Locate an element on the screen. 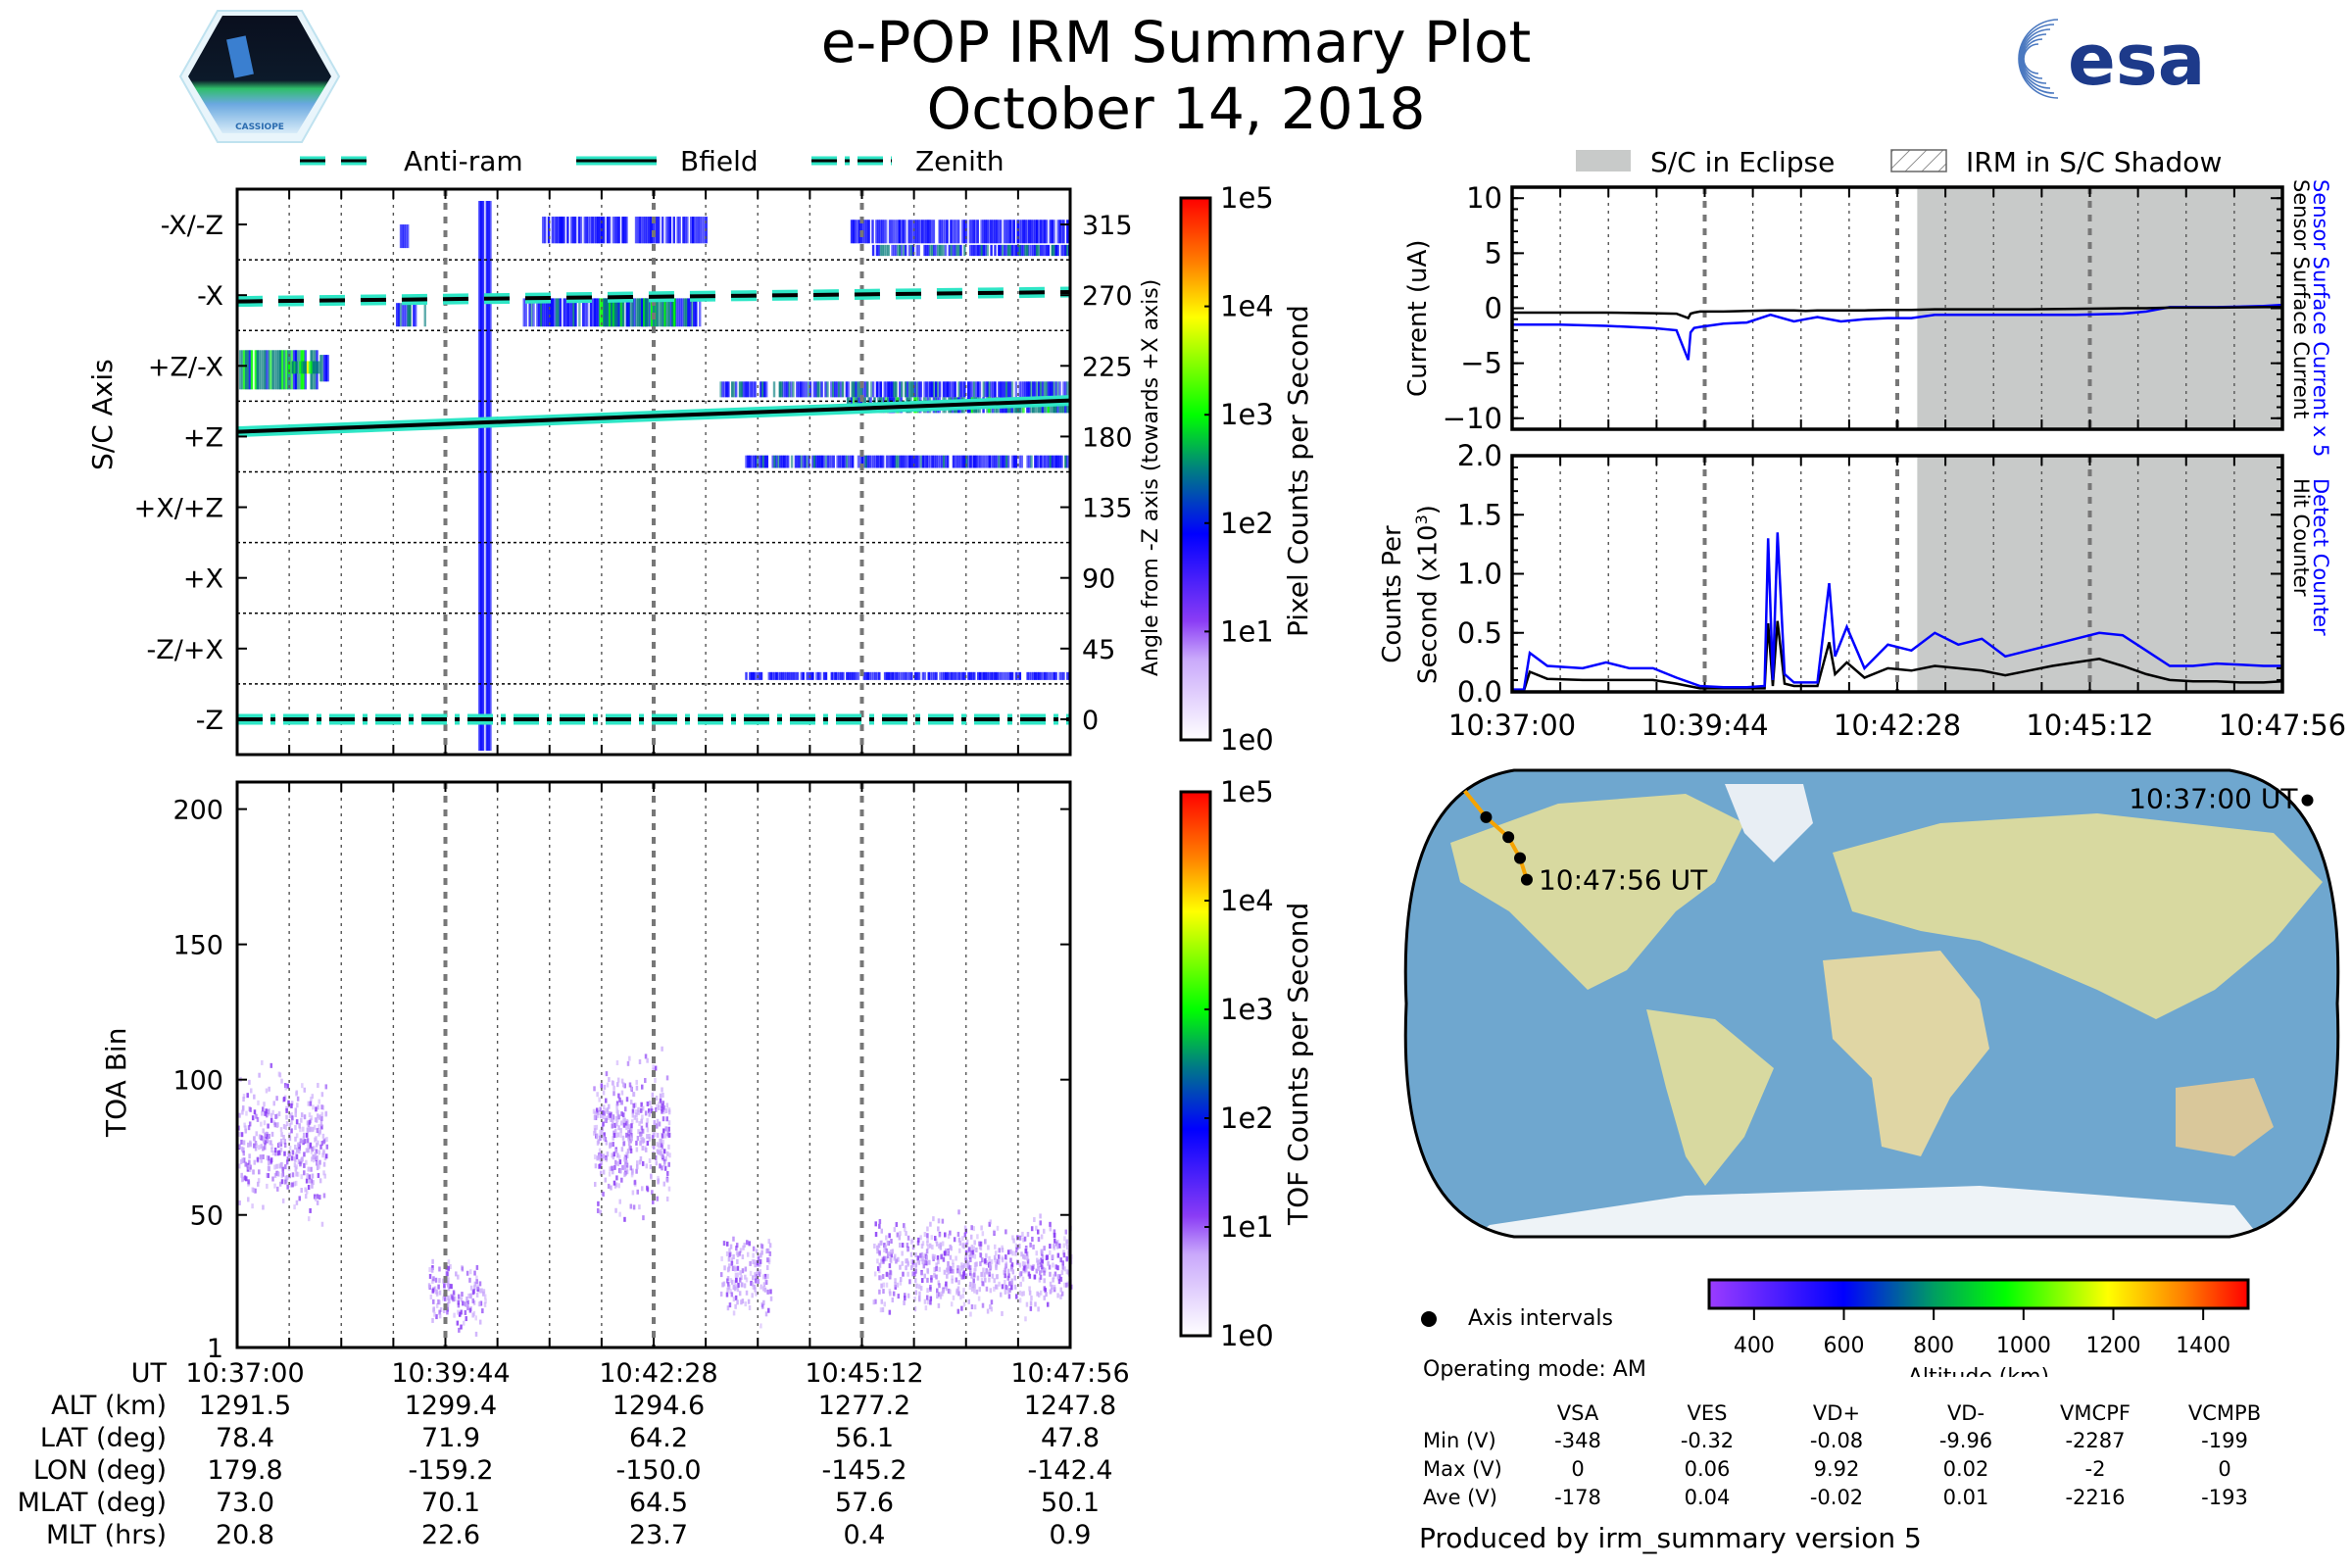 The image size is (2352, 1568). ephemeris-cell: 57.6 is located at coordinates (864, 1503).